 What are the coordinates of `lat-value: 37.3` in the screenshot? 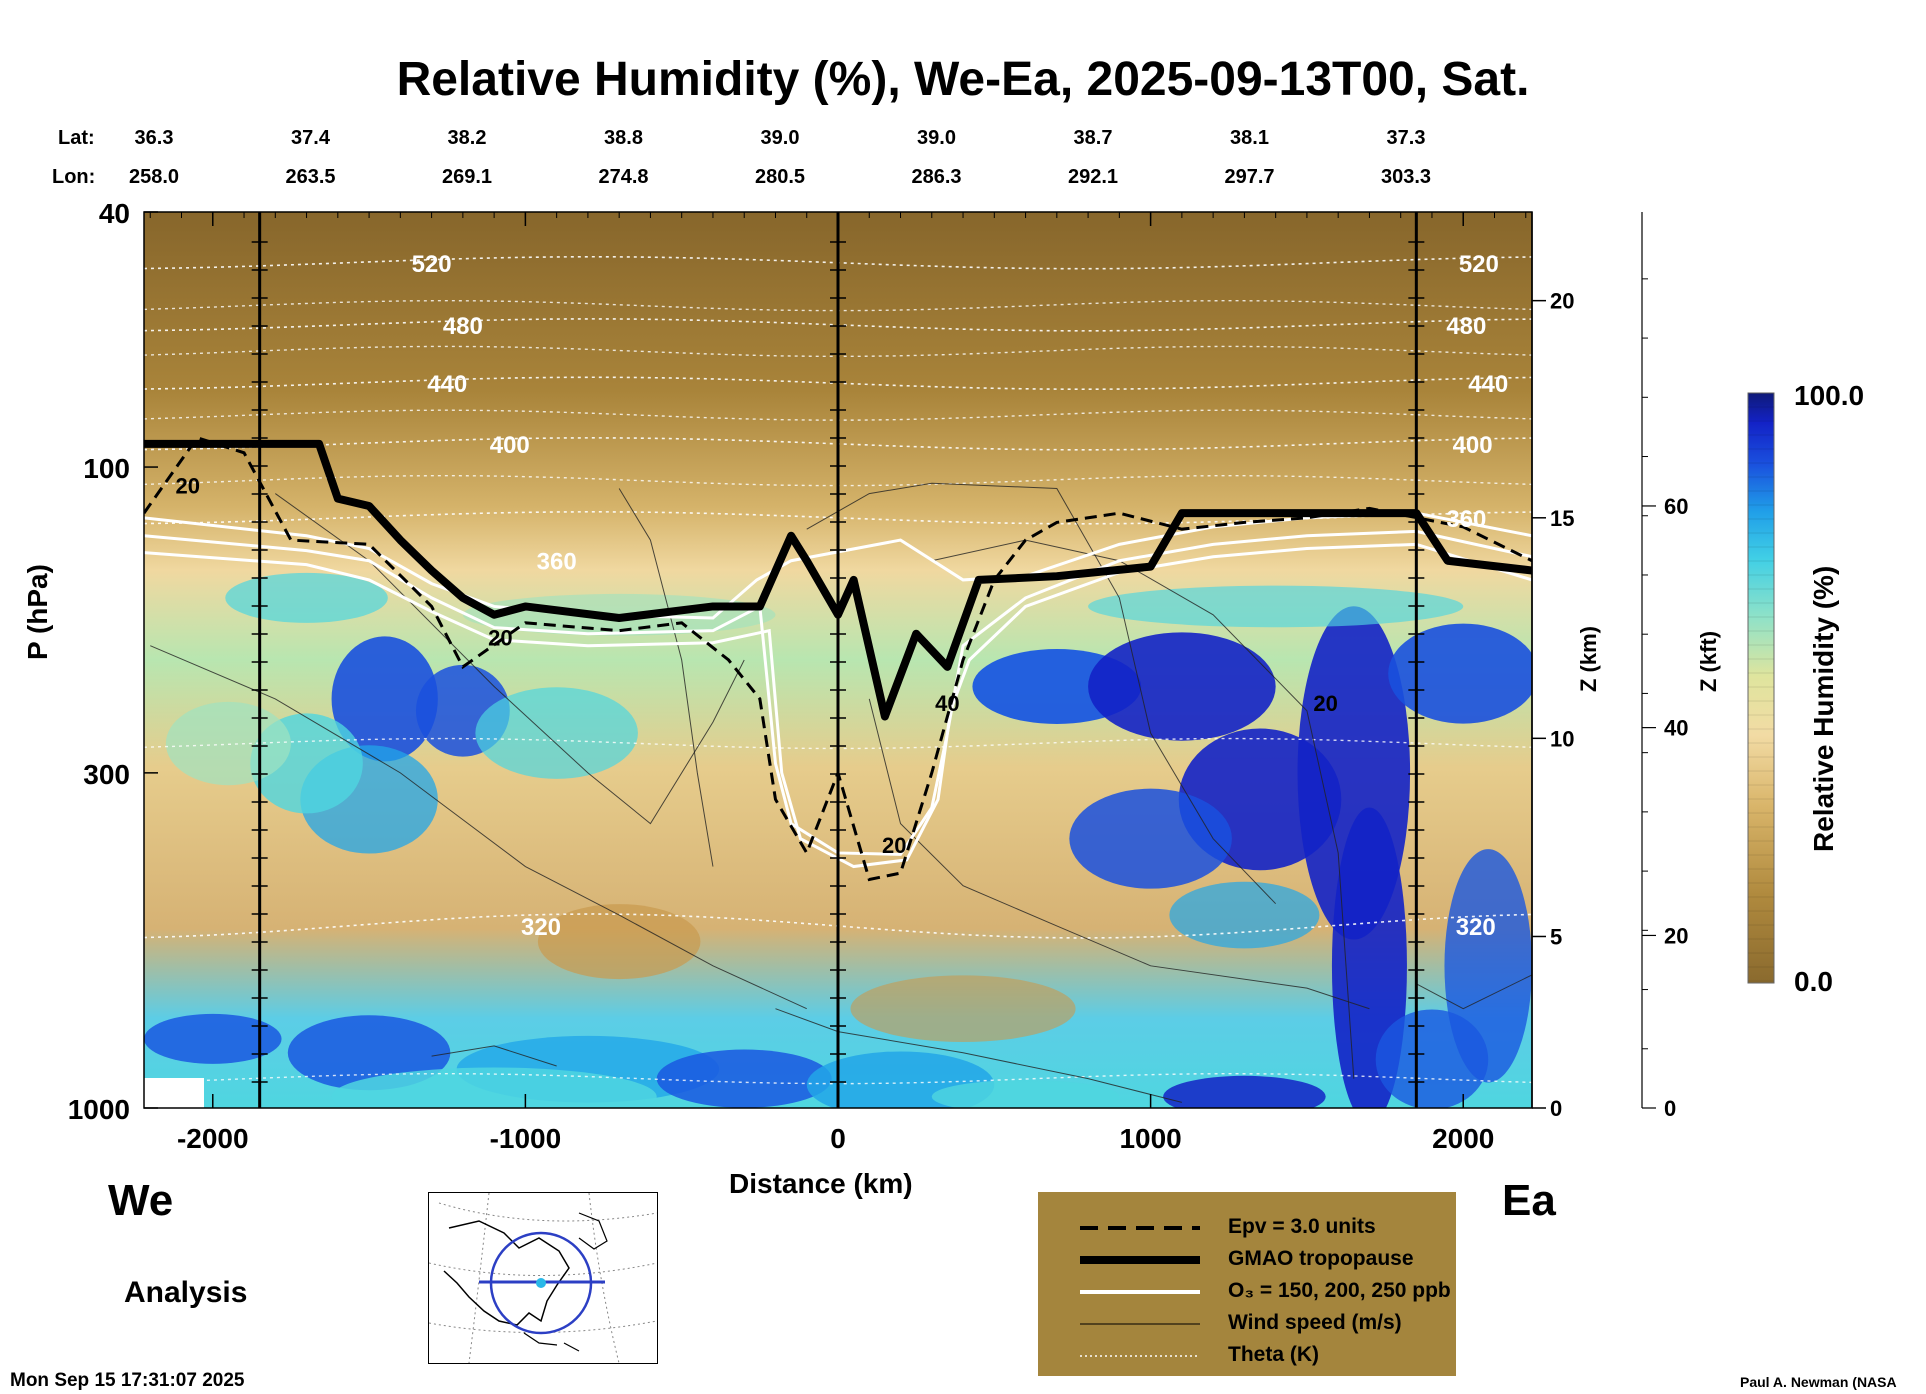 It's located at (1406, 138).